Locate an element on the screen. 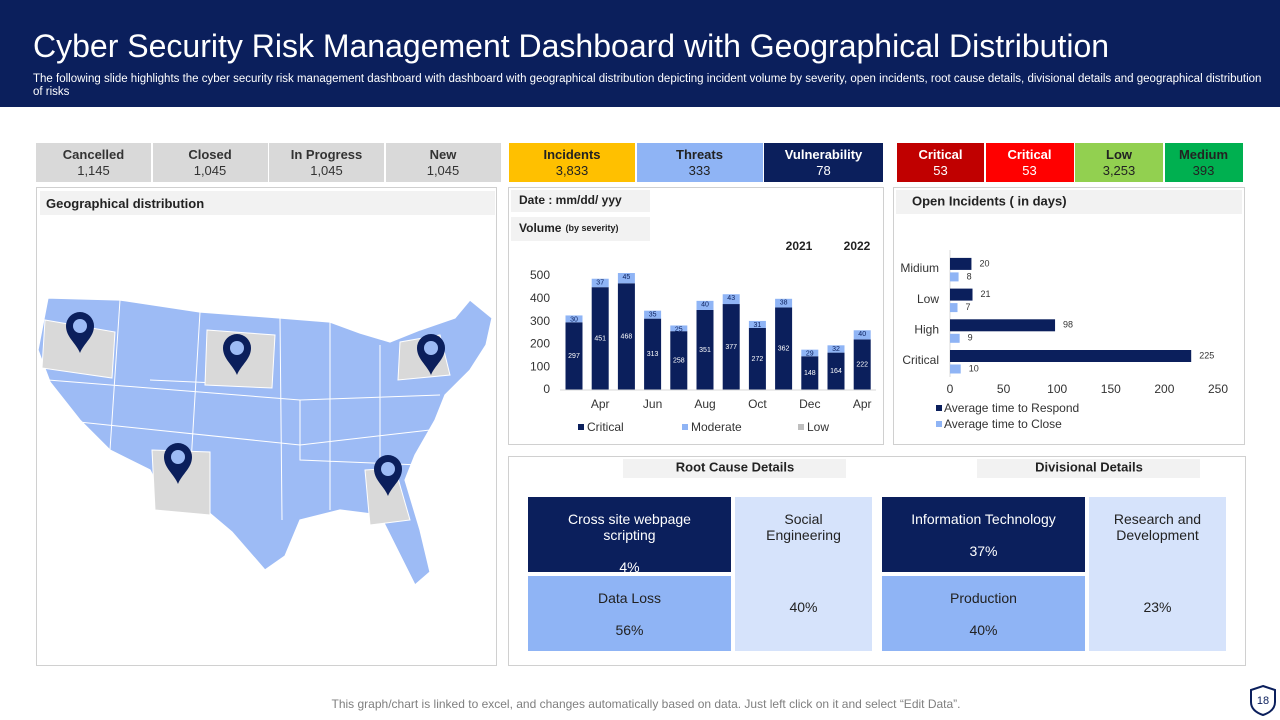 The width and height of the screenshot is (1280, 720). data-label: 40 is located at coordinates (705, 305).